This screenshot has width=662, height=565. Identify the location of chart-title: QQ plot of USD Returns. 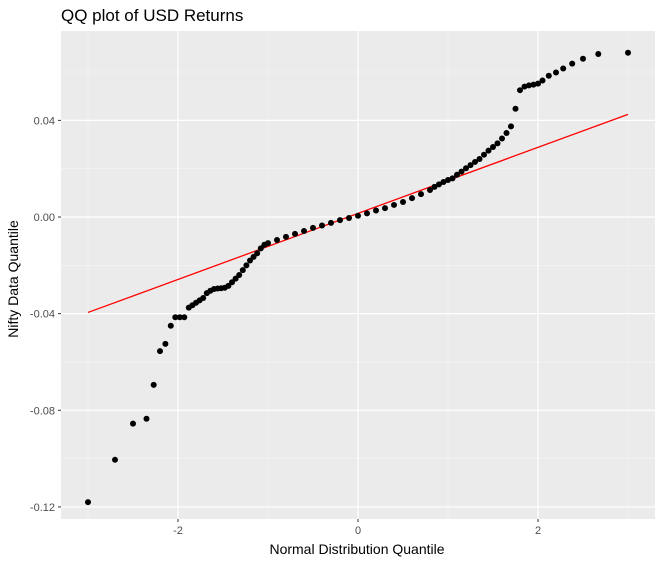
(152, 15).